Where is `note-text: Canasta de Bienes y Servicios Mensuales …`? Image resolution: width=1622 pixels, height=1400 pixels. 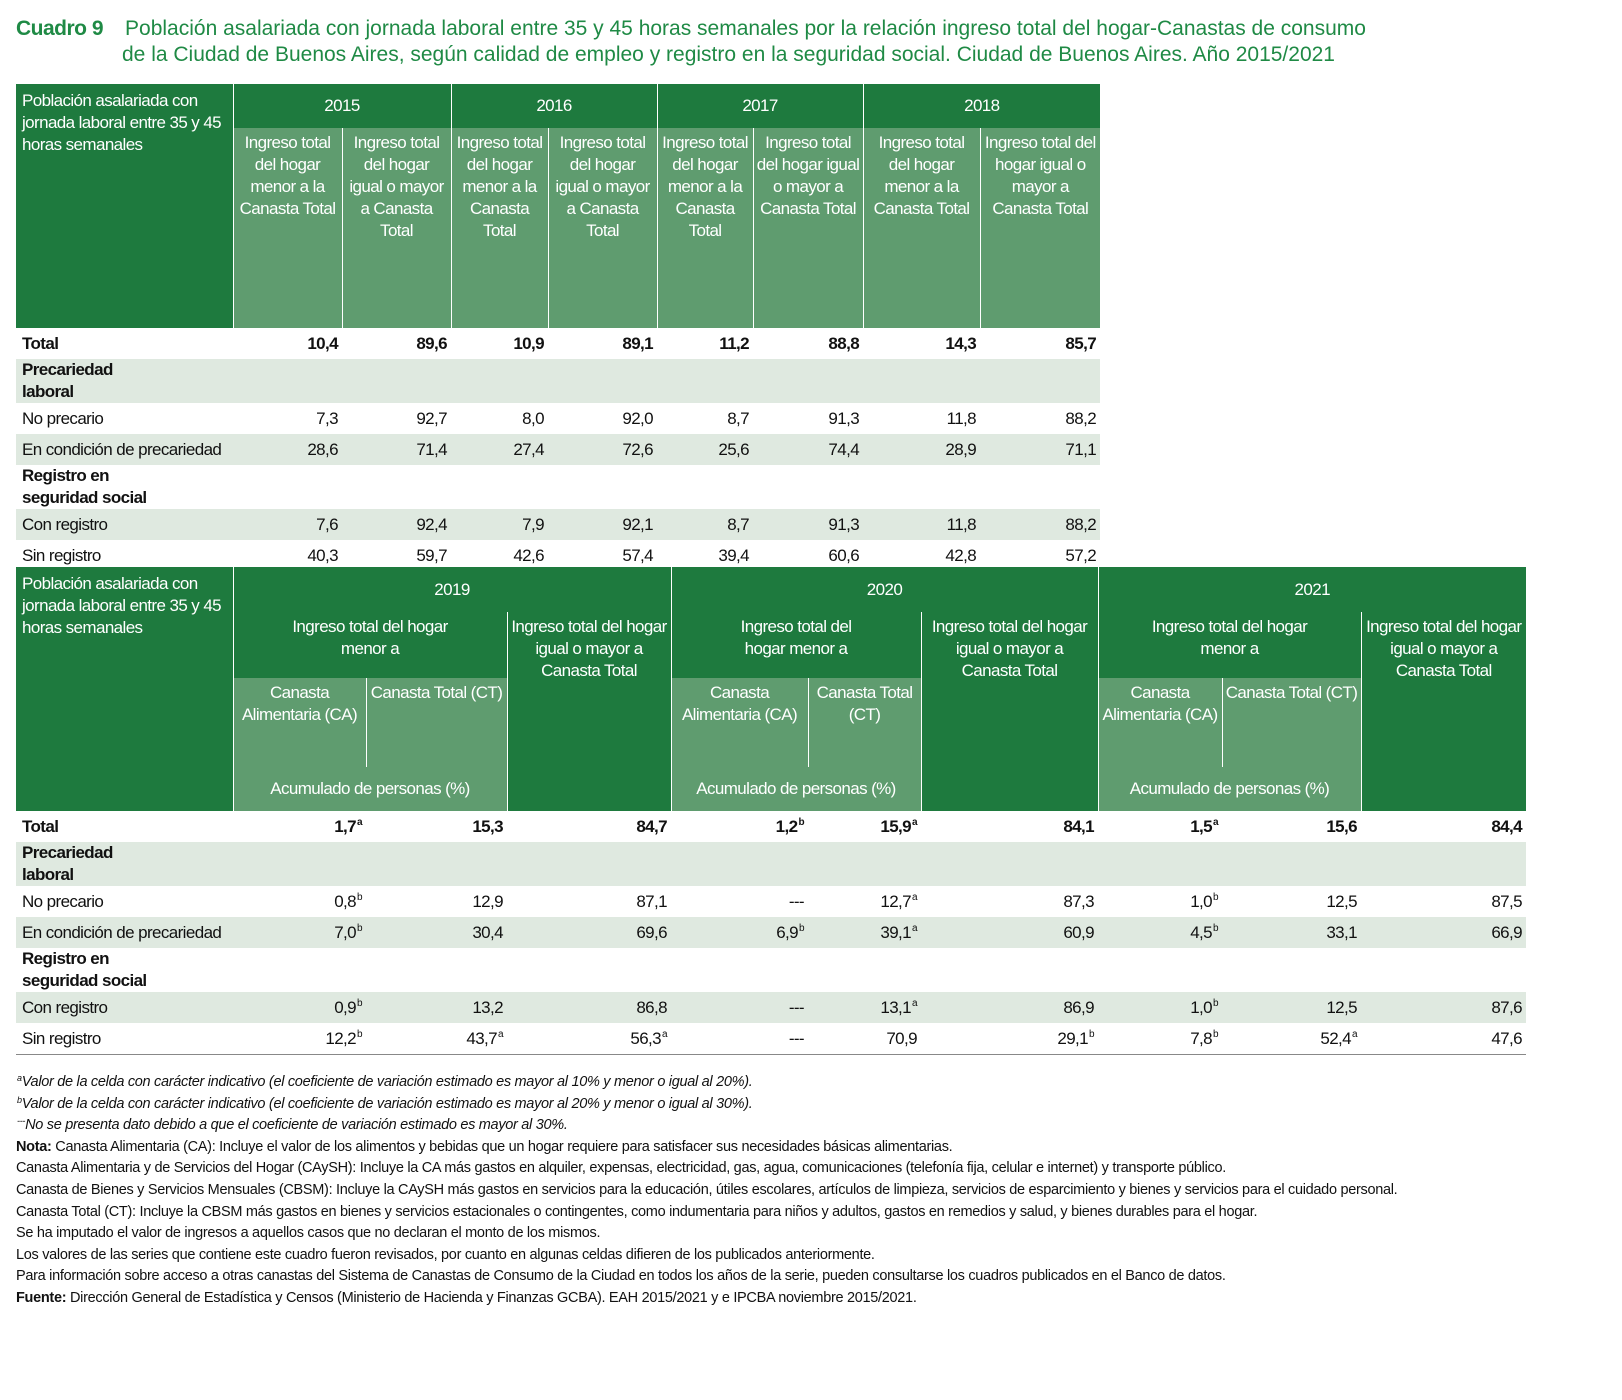
note-text: Canasta de Bienes y Servicios Mensuales … is located at coordinates (707, 1189).